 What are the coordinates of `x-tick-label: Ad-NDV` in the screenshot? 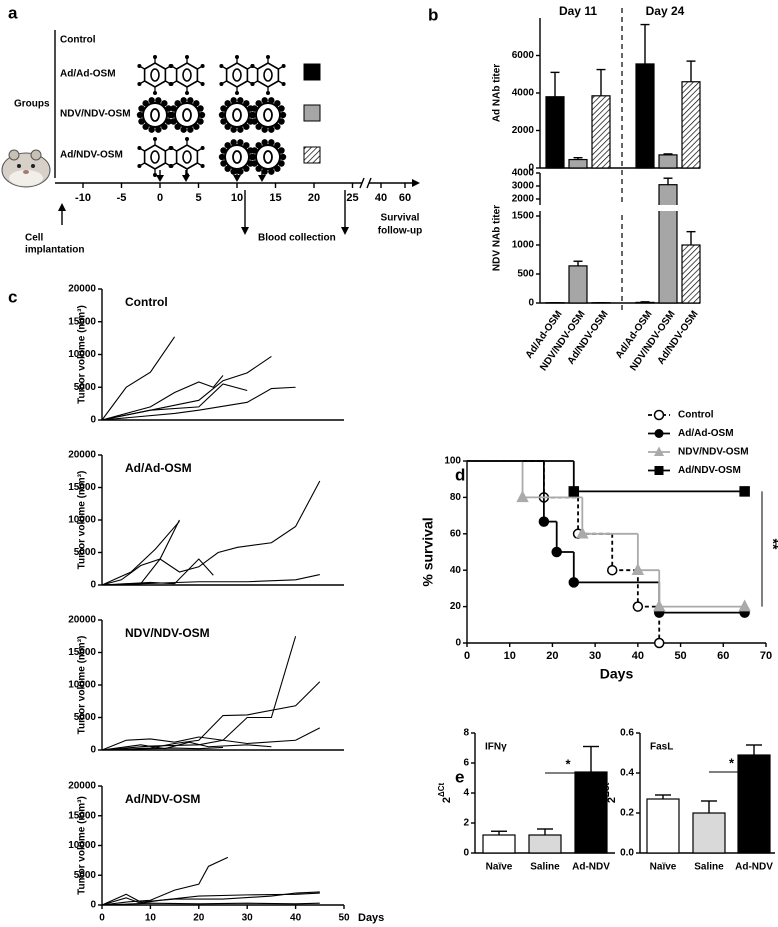 It's located at (754, 867).